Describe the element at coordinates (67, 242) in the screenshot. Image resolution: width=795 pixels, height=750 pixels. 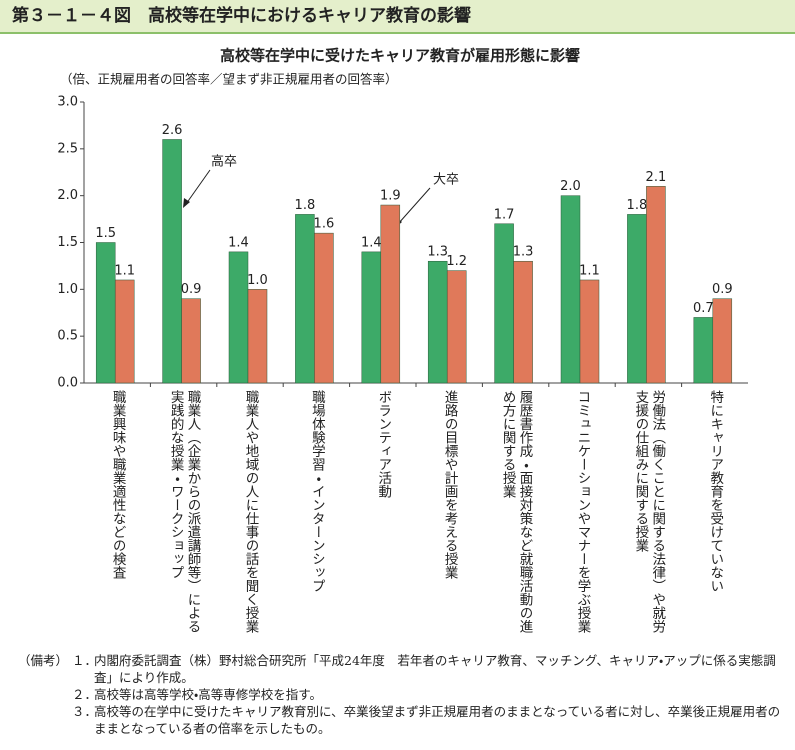
I see `y-tick-label: 1.5` at that location.